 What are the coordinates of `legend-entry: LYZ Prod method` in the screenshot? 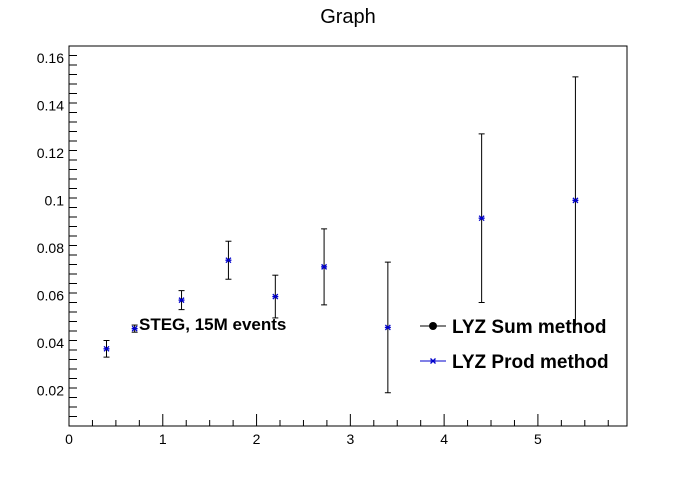 It's located at (514, 362).